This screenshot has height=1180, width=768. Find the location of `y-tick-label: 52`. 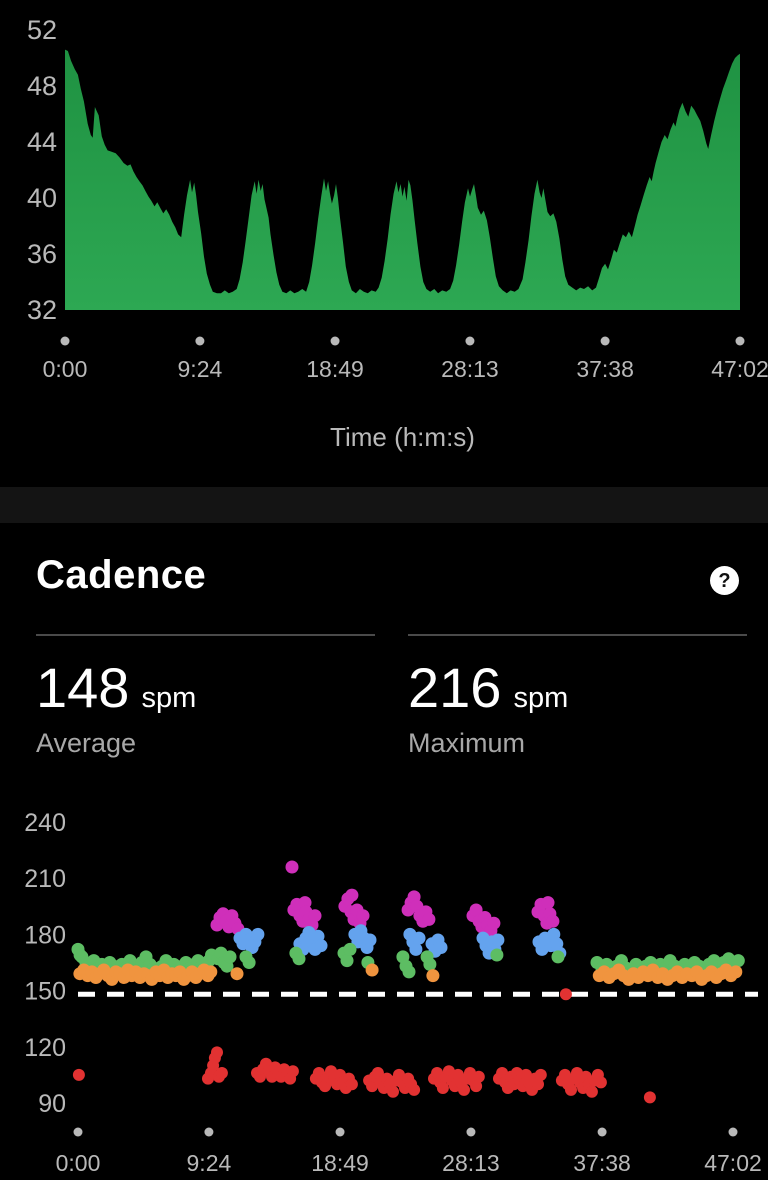

y-tick-label: 52 is located at coordinates (42, 30).